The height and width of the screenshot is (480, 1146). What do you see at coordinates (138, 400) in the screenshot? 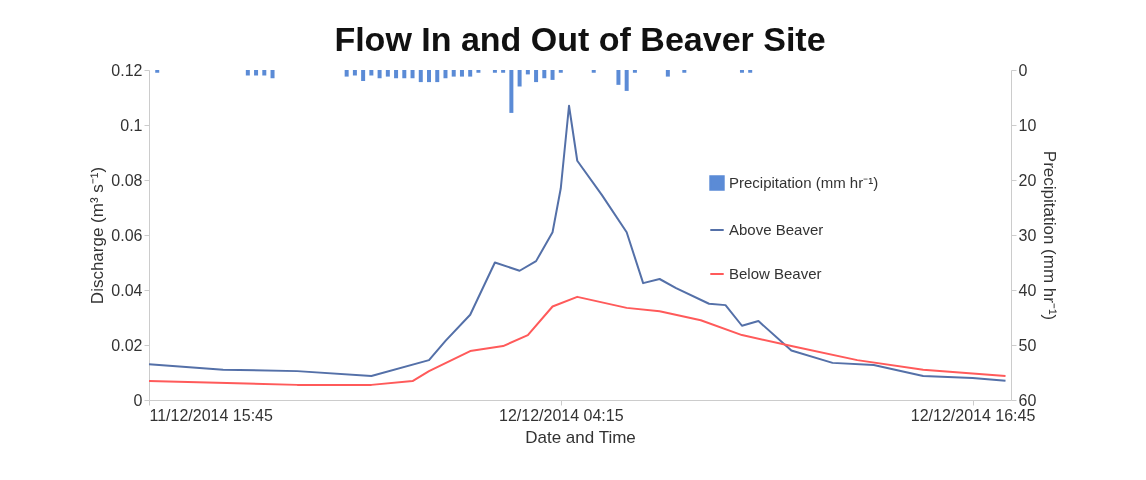
I see `y-tick-label: 0` at bounding box center [138, 400].